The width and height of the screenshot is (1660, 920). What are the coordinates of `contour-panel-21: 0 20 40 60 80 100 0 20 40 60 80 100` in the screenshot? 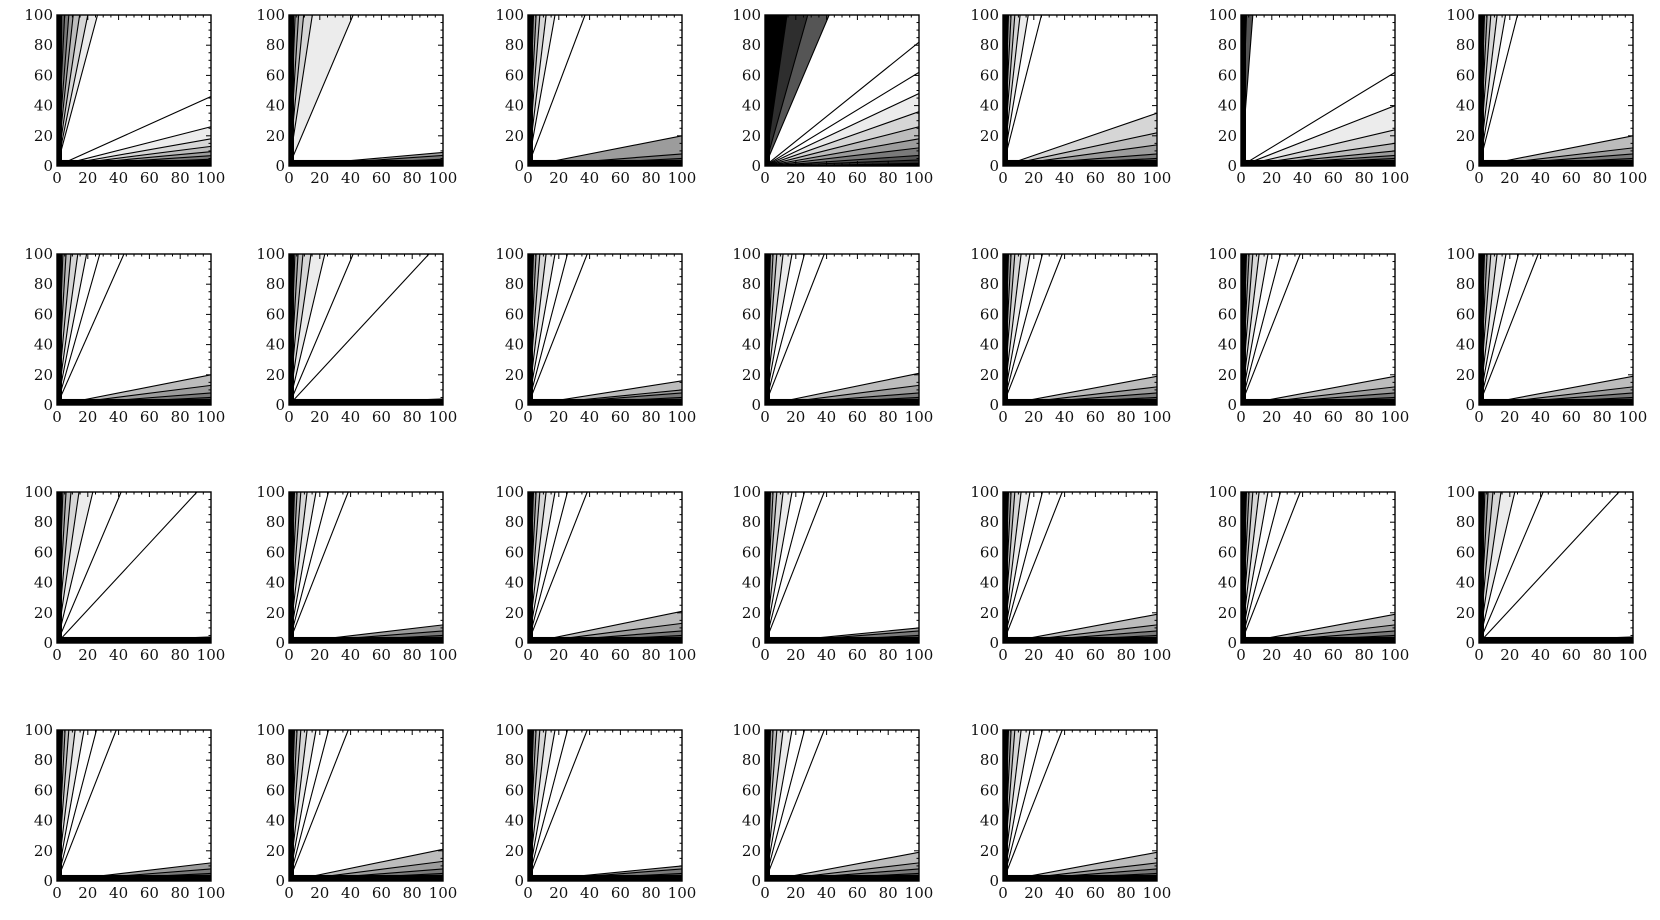 It's located at (1546, 573).